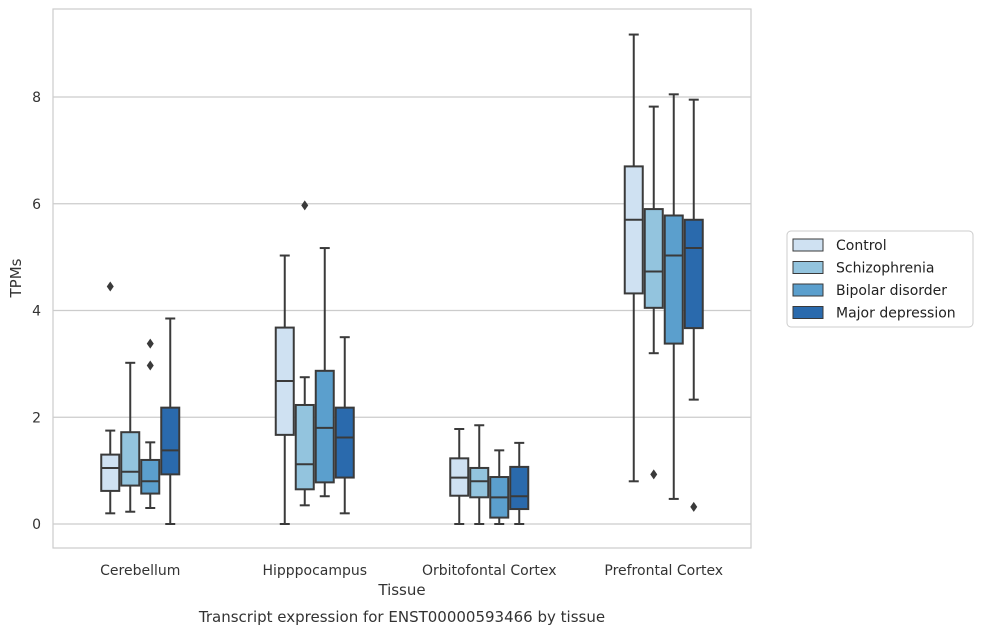  I want to click on x-tick-label: Hipppocampus, so click(314, 571).